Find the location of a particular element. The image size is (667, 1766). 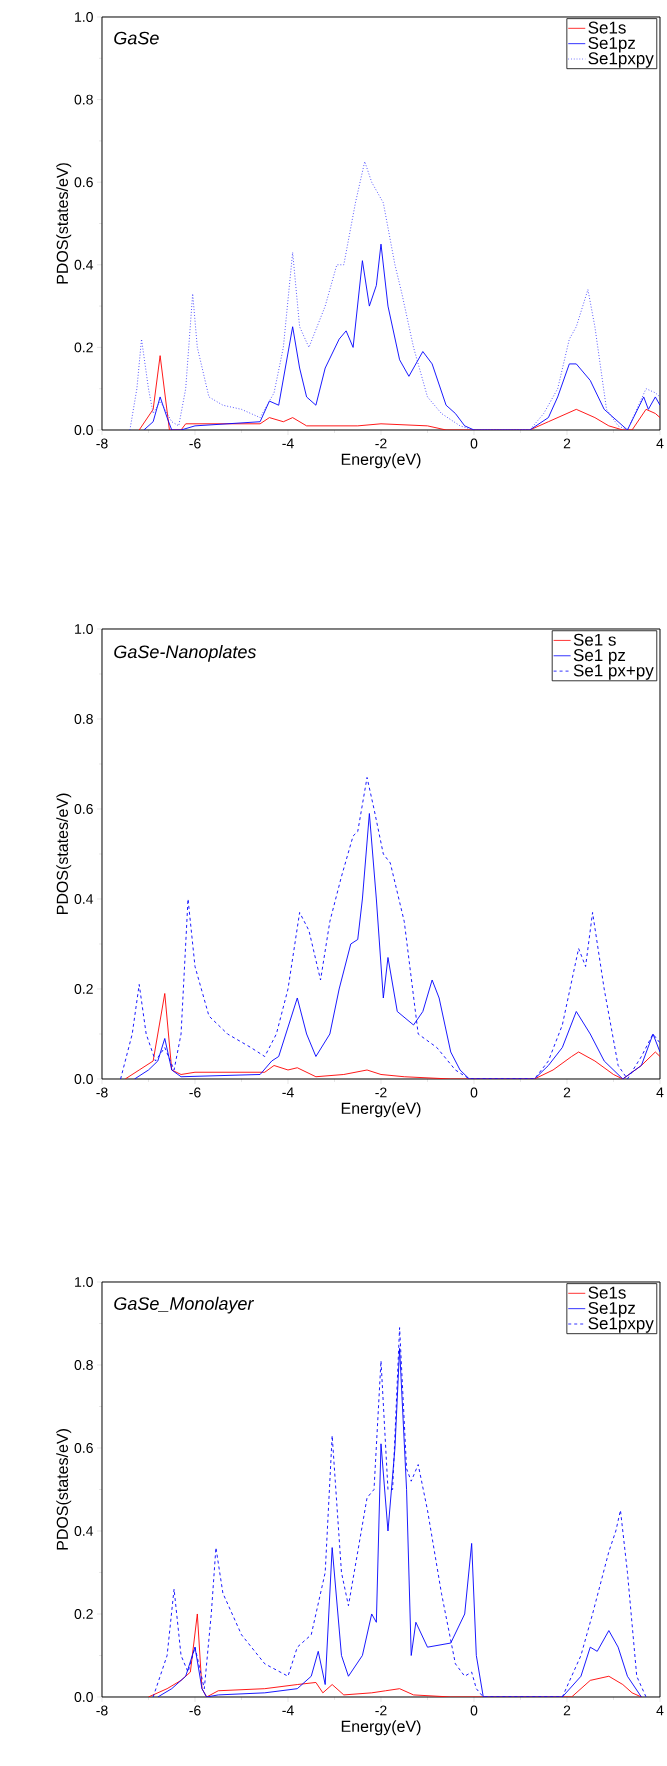

legend-label: Se1 s is located at coordinates (594, 639).